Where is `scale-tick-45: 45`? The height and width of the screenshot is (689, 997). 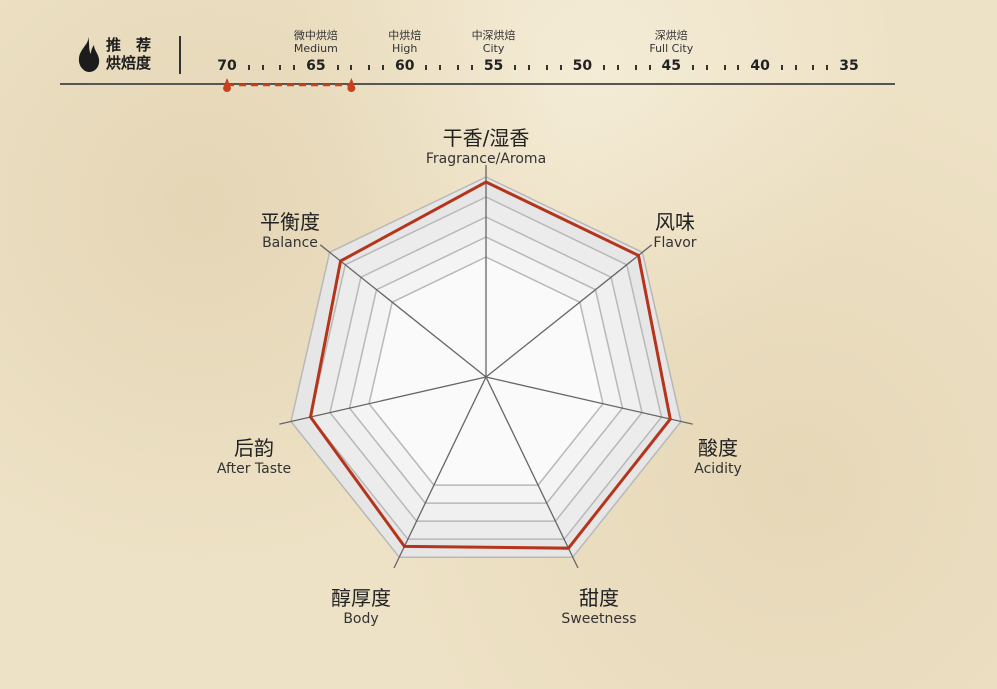
scale-tick-45: 45 is located at coordinates (671, 66).